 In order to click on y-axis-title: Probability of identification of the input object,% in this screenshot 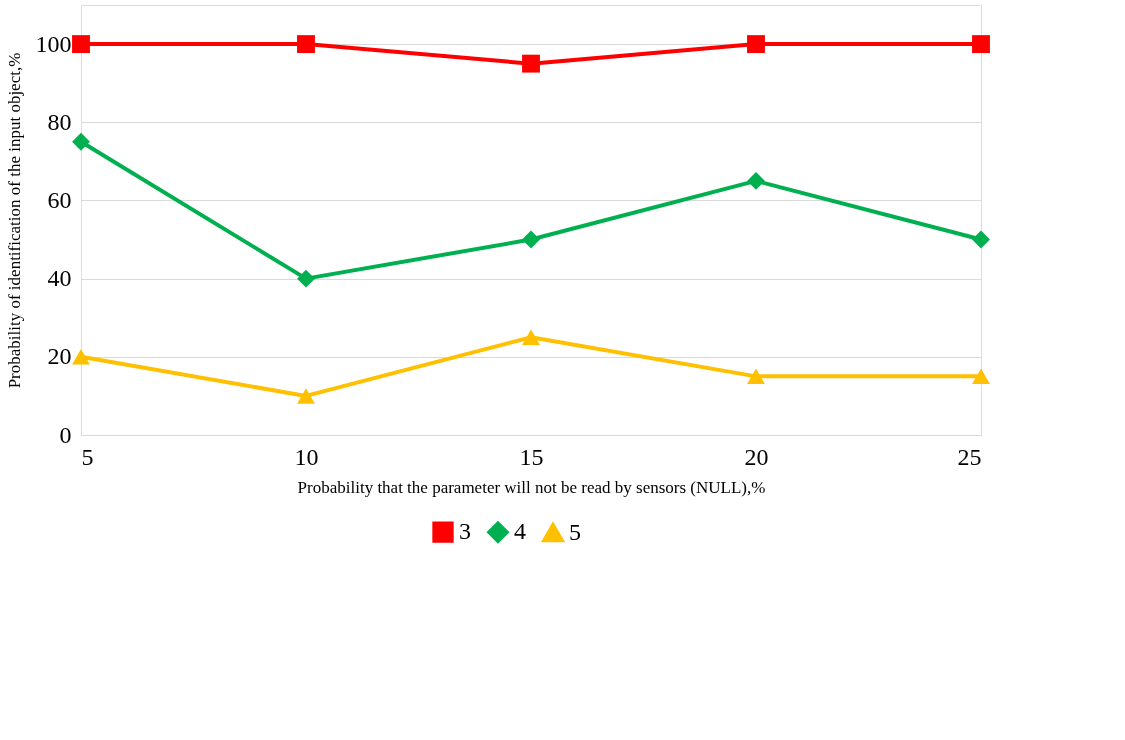, I will do `click(14, 220)`.